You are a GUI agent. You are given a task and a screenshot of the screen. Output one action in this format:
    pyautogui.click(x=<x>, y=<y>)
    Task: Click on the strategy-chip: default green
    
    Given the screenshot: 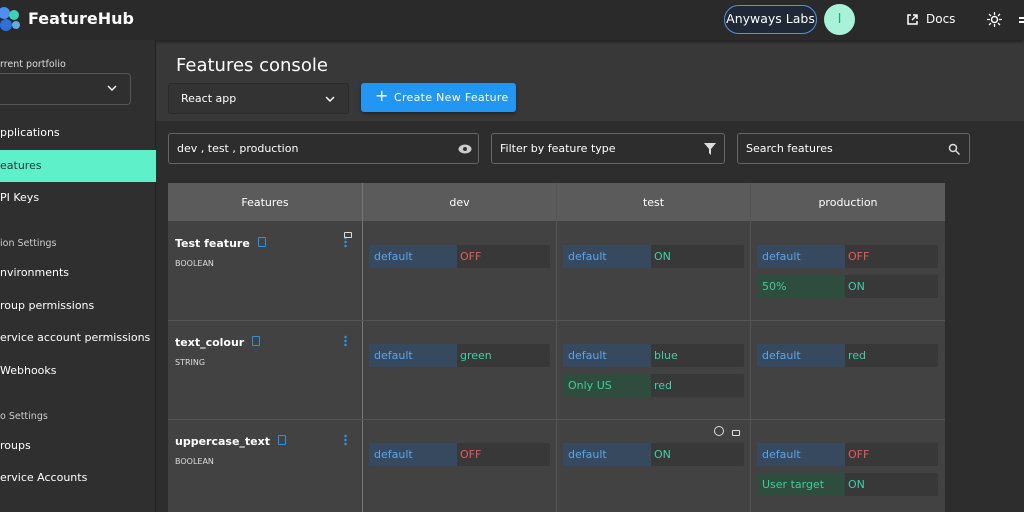 What is the action you would take?
    pyautogui.click(x=459, y=355)
    